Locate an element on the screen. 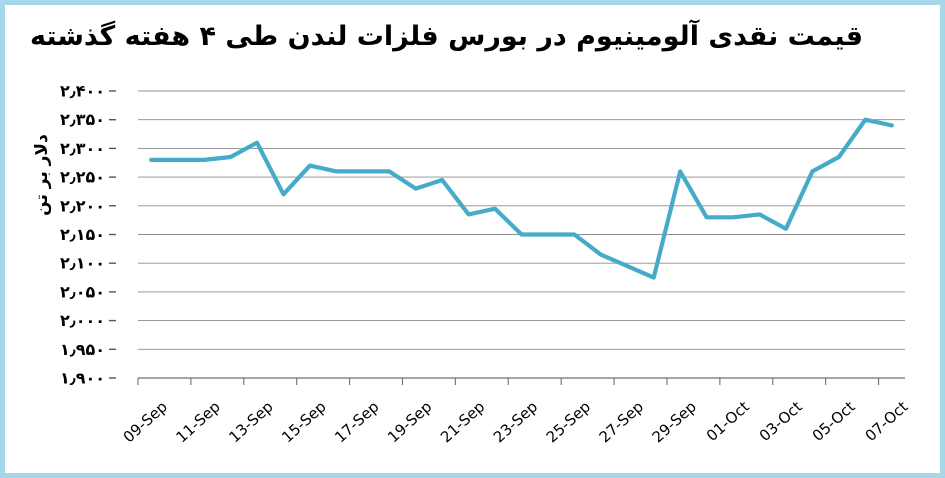 This screenshot has width=945, height=478. x-tick-label: 01-Oct is located at coordinates (728, 421).